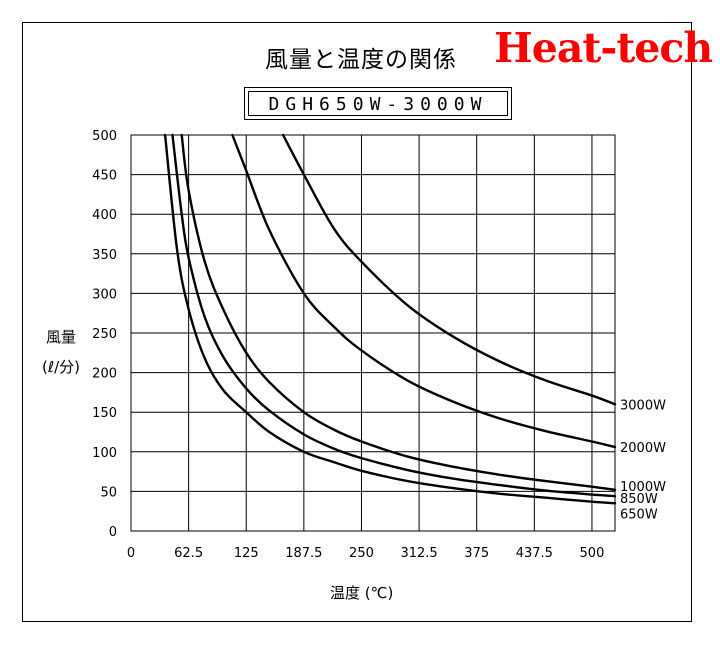 Image resolution: width=720 pixels, height=650 pixels. Describe the element at coordinates (61, 367) in the screenshot. I see `y-axis-label-line2: (ℓ/分)` at that location.